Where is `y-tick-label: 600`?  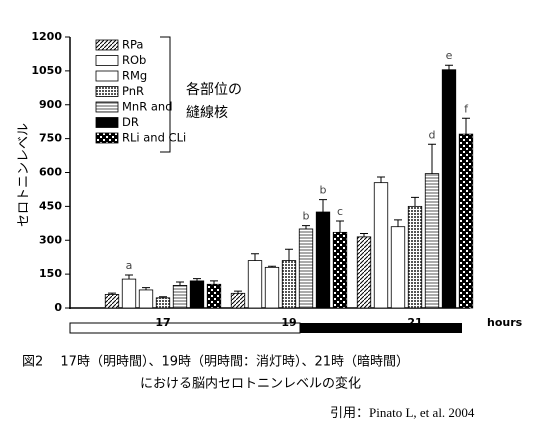
y-tick-label: 600 is located at coordinates (50, 172).